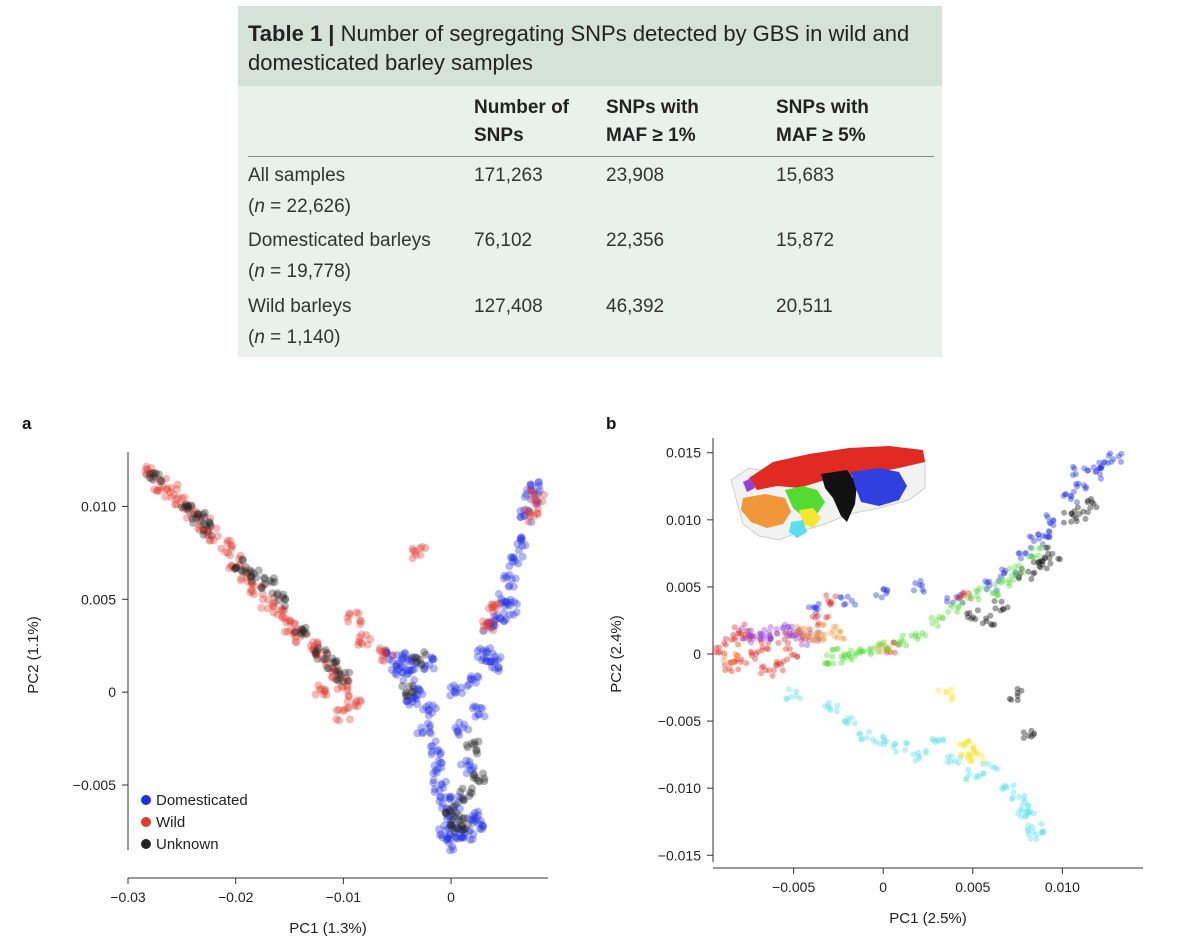  I want to click on x-tick-label: 0.010, so click(1062, 887).